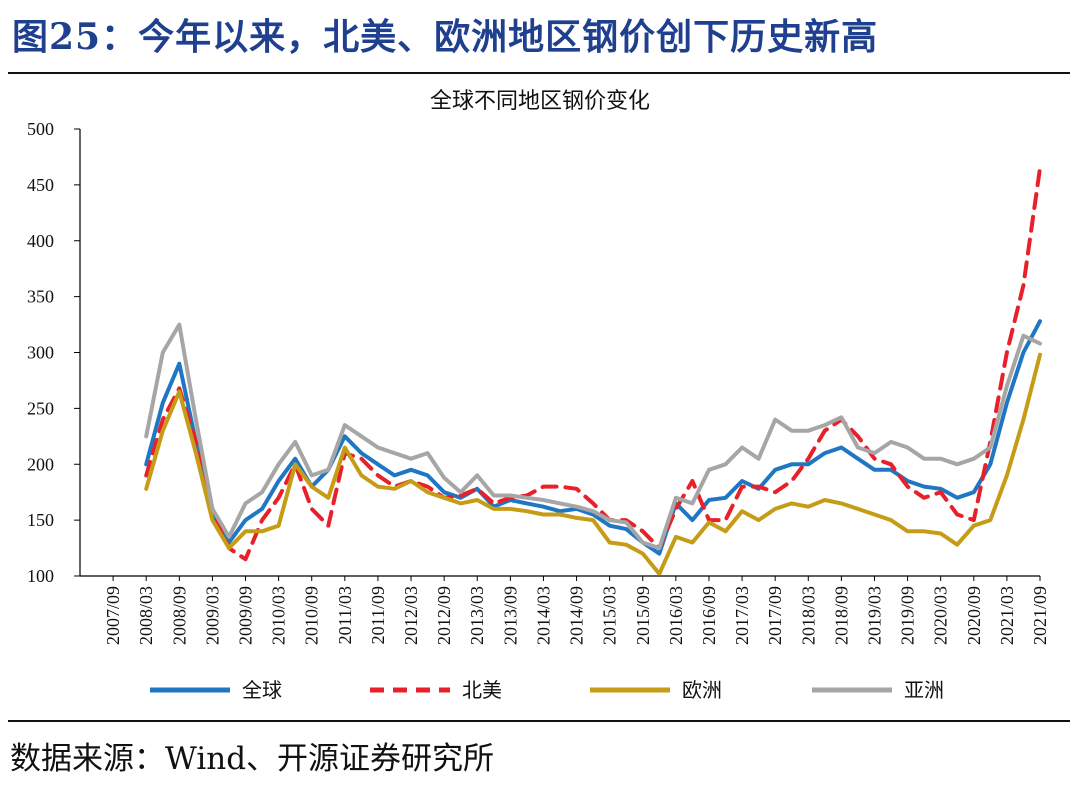  Describe the element at coordinates (1007, 615) in the screenshot. I see `x-tick-label: 2021/03` at that location.